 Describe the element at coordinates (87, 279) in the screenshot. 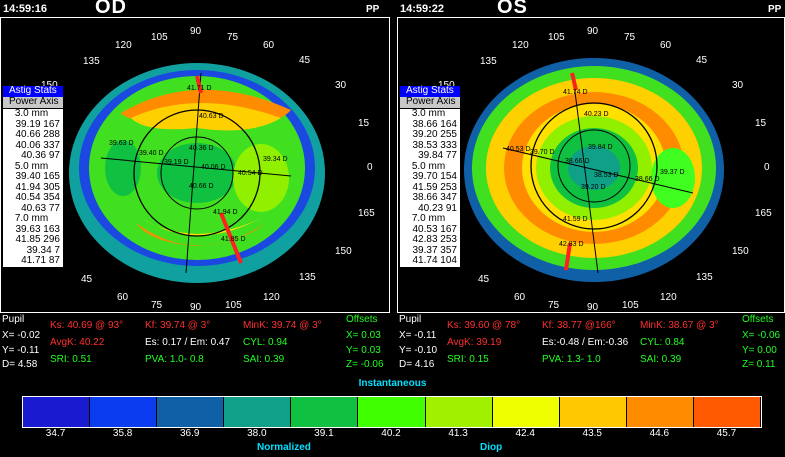

I see `od-angle-45b: 45` at that location.